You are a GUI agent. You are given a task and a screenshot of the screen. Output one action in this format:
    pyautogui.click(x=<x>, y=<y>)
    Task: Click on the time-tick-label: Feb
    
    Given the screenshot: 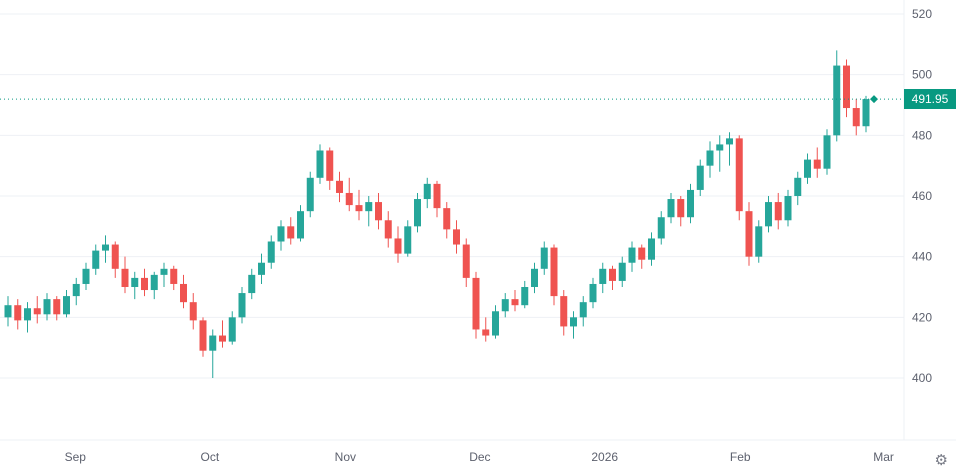 What is the action you would take?
    pyautogui.click(x=740, y=457)
    